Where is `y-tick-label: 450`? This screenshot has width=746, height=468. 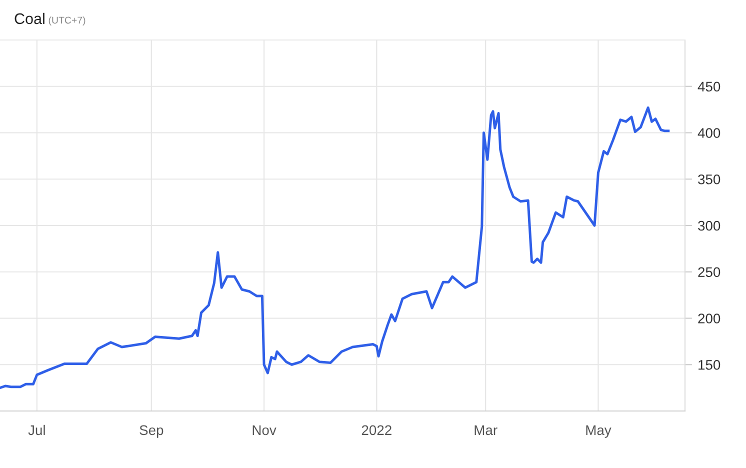 y-tick-label: 450 is located at coordinates (709, 87).